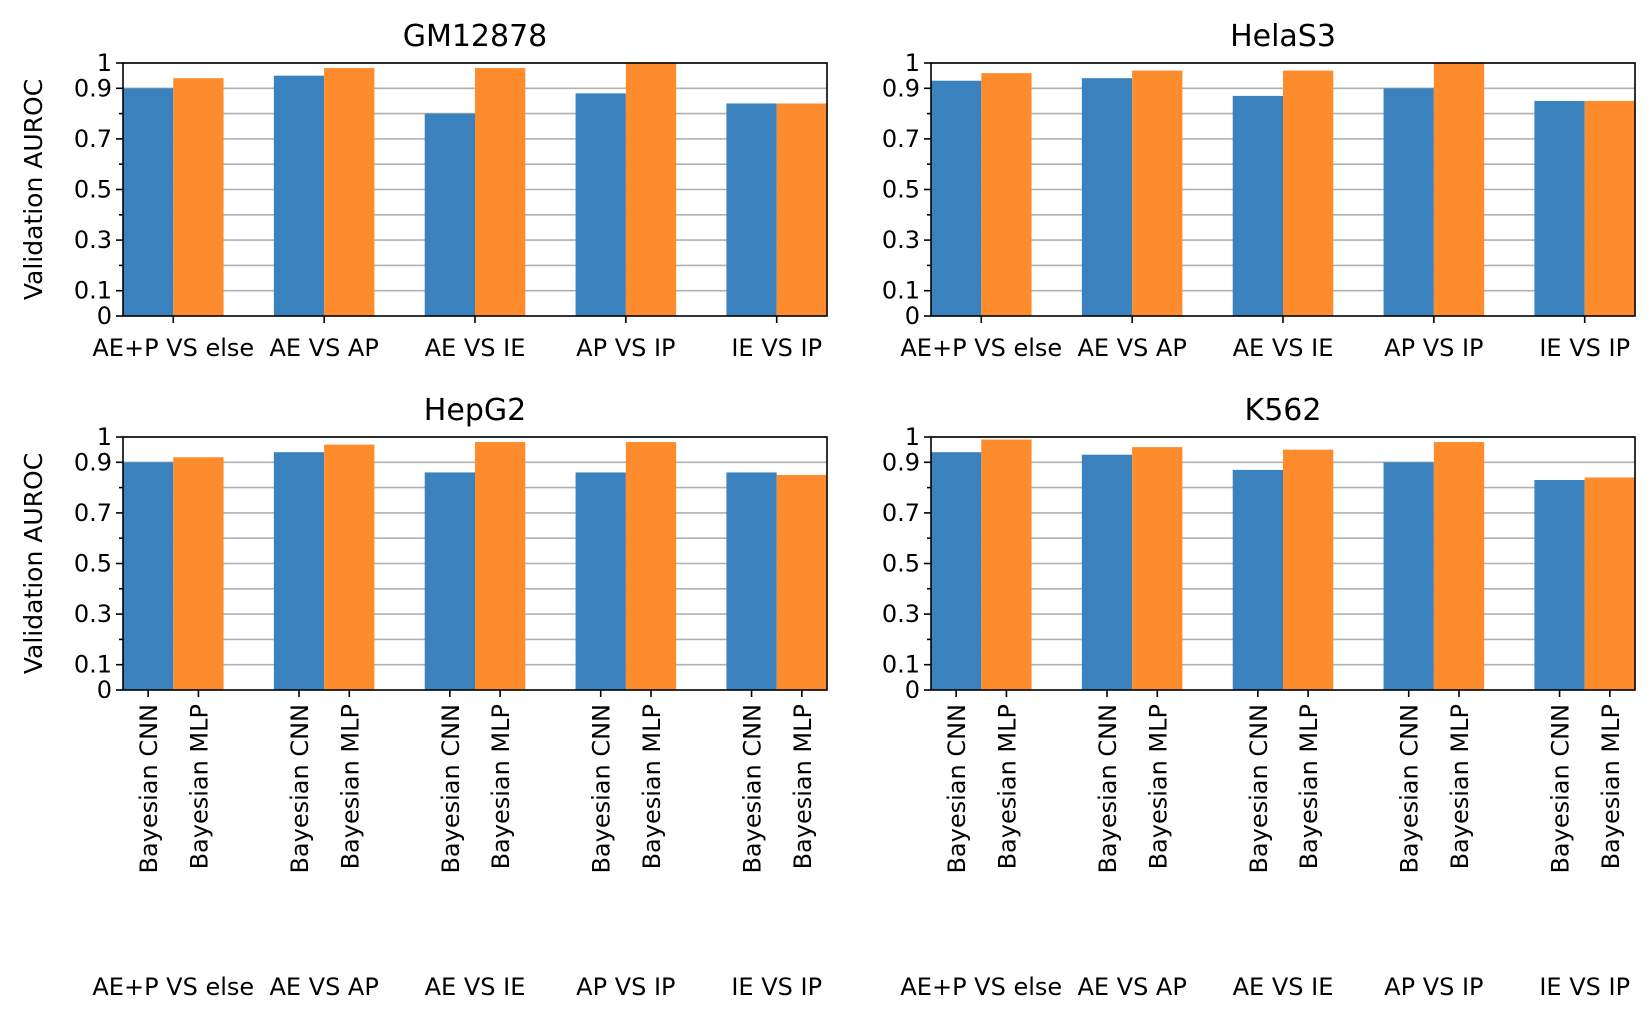  Describe the element at coordinates (1283, 410) in the screenshot. I see `panel-title: K562` at that location.